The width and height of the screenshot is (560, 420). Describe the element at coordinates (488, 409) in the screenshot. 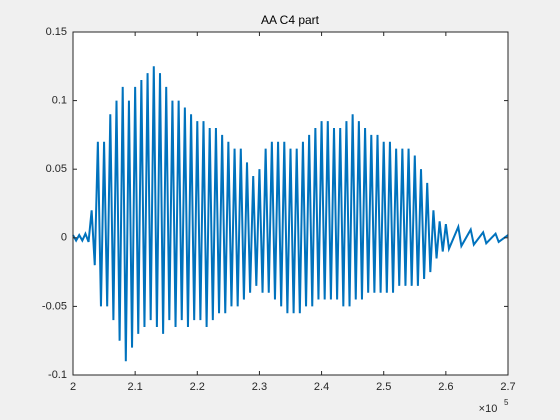

I see `x-exponent-base: ×10` at that location.